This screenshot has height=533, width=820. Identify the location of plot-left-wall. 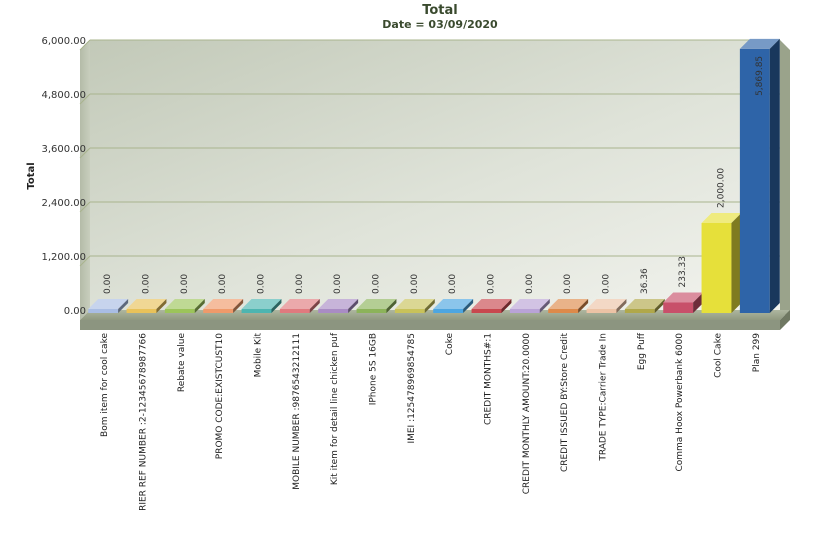
(85, 180).